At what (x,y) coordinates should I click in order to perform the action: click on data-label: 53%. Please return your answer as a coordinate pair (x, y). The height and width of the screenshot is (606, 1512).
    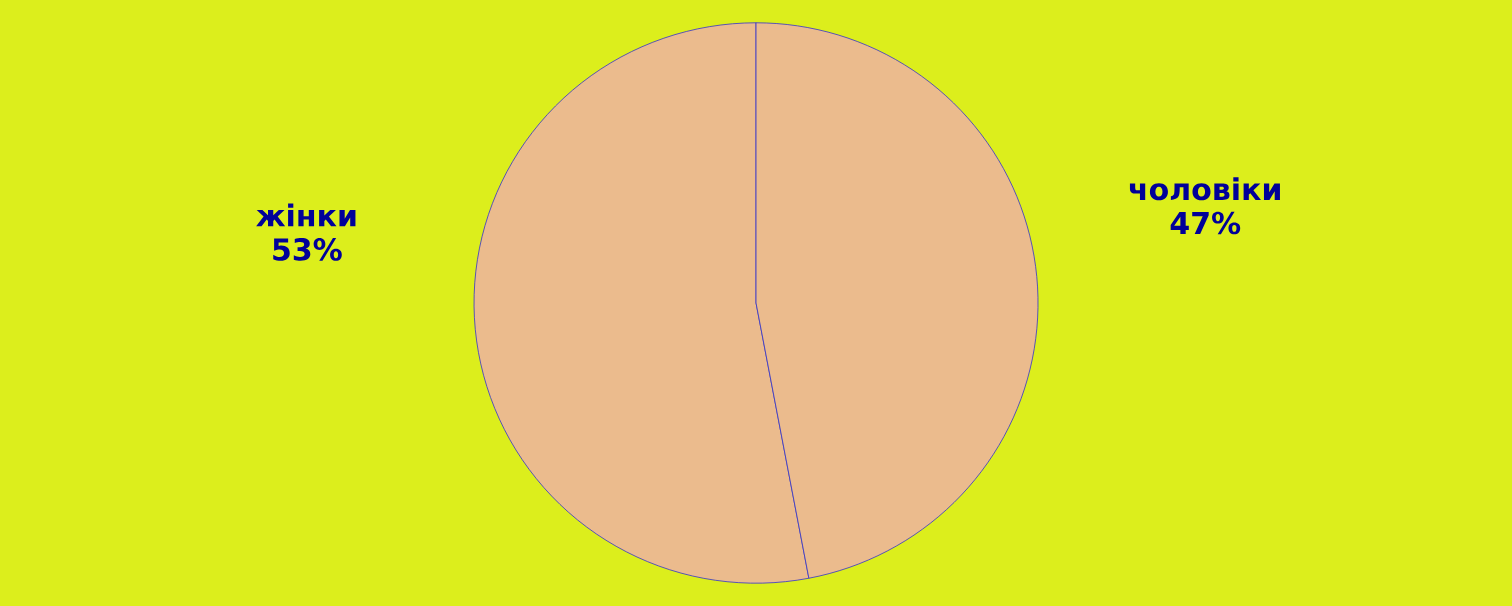
    Looking at the image, I should click on (307, 249).